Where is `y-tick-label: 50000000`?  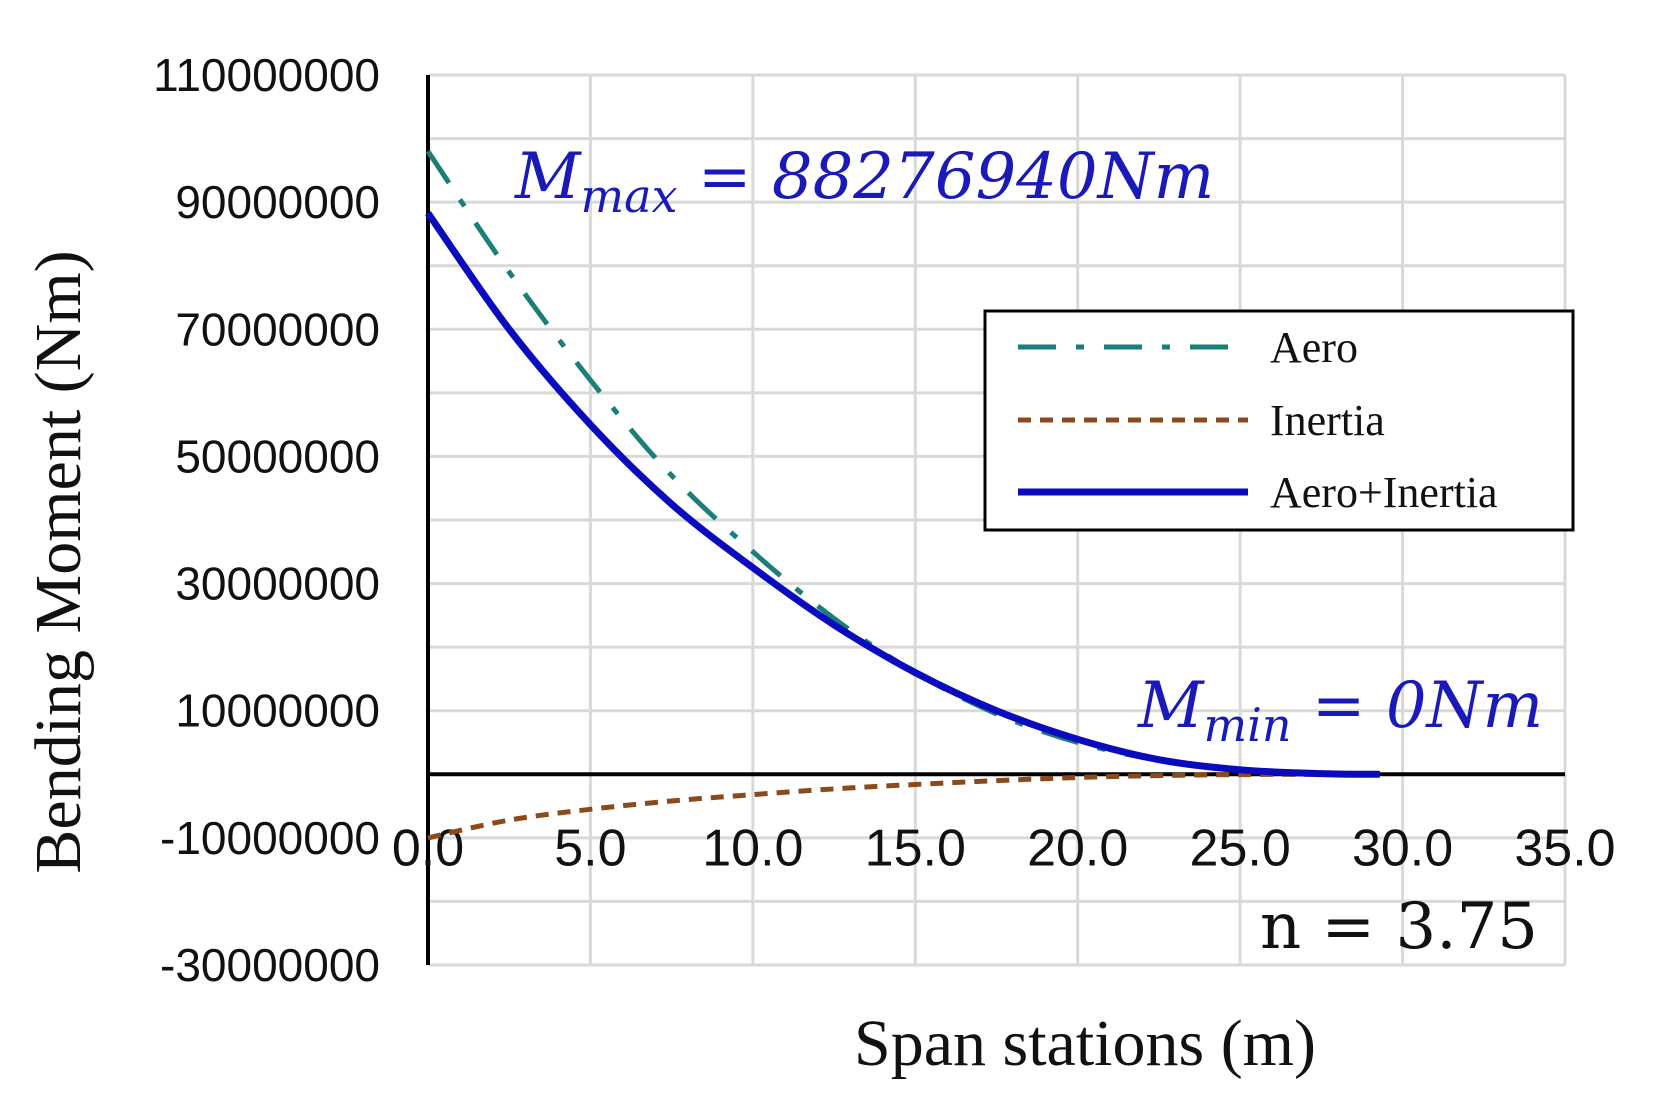 y-tick-label: 50000000 is located at coordinates (277, 456).